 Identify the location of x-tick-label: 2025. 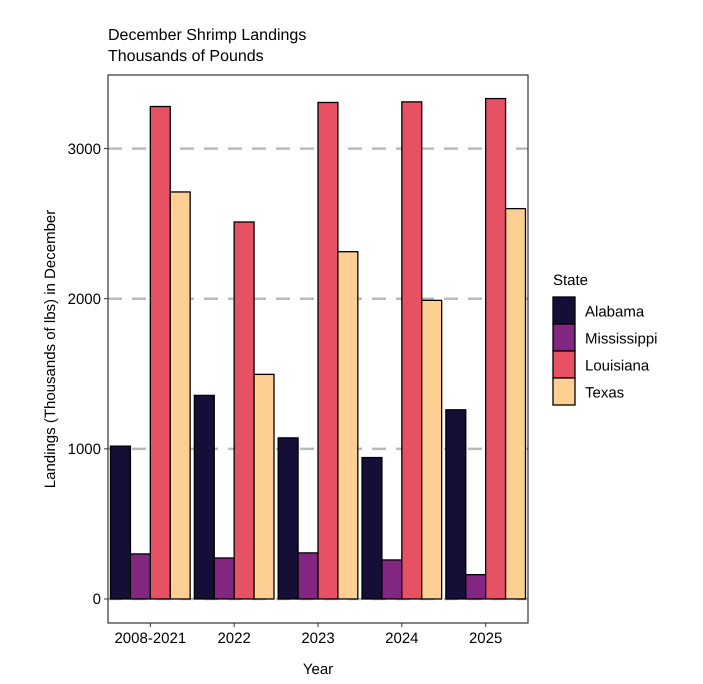
(485, 638).